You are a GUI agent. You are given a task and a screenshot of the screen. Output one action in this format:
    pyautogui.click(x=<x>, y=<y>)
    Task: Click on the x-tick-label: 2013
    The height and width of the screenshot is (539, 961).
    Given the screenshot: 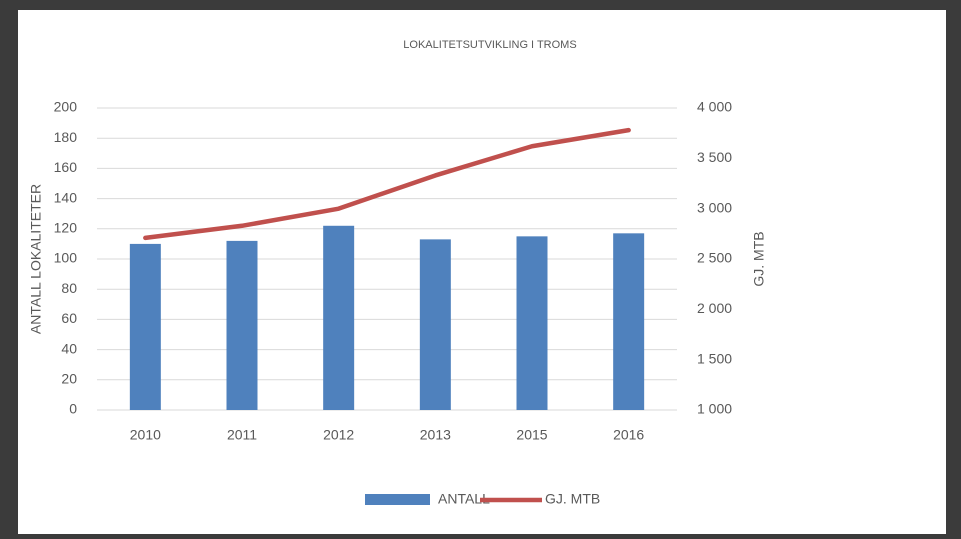 What is the action you would take?
    pyautogui.click(x=435, y=435)
    